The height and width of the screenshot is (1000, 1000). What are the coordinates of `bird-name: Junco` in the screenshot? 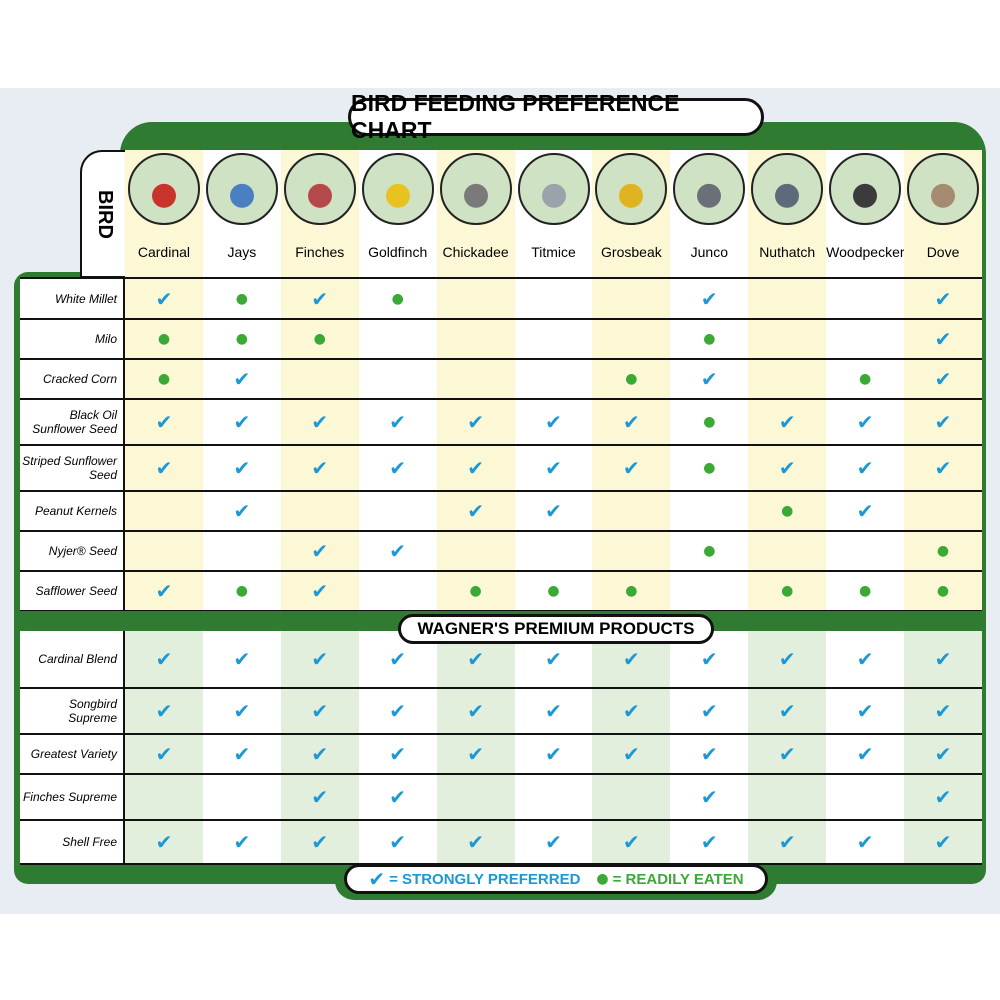 It's located at (709, 252).